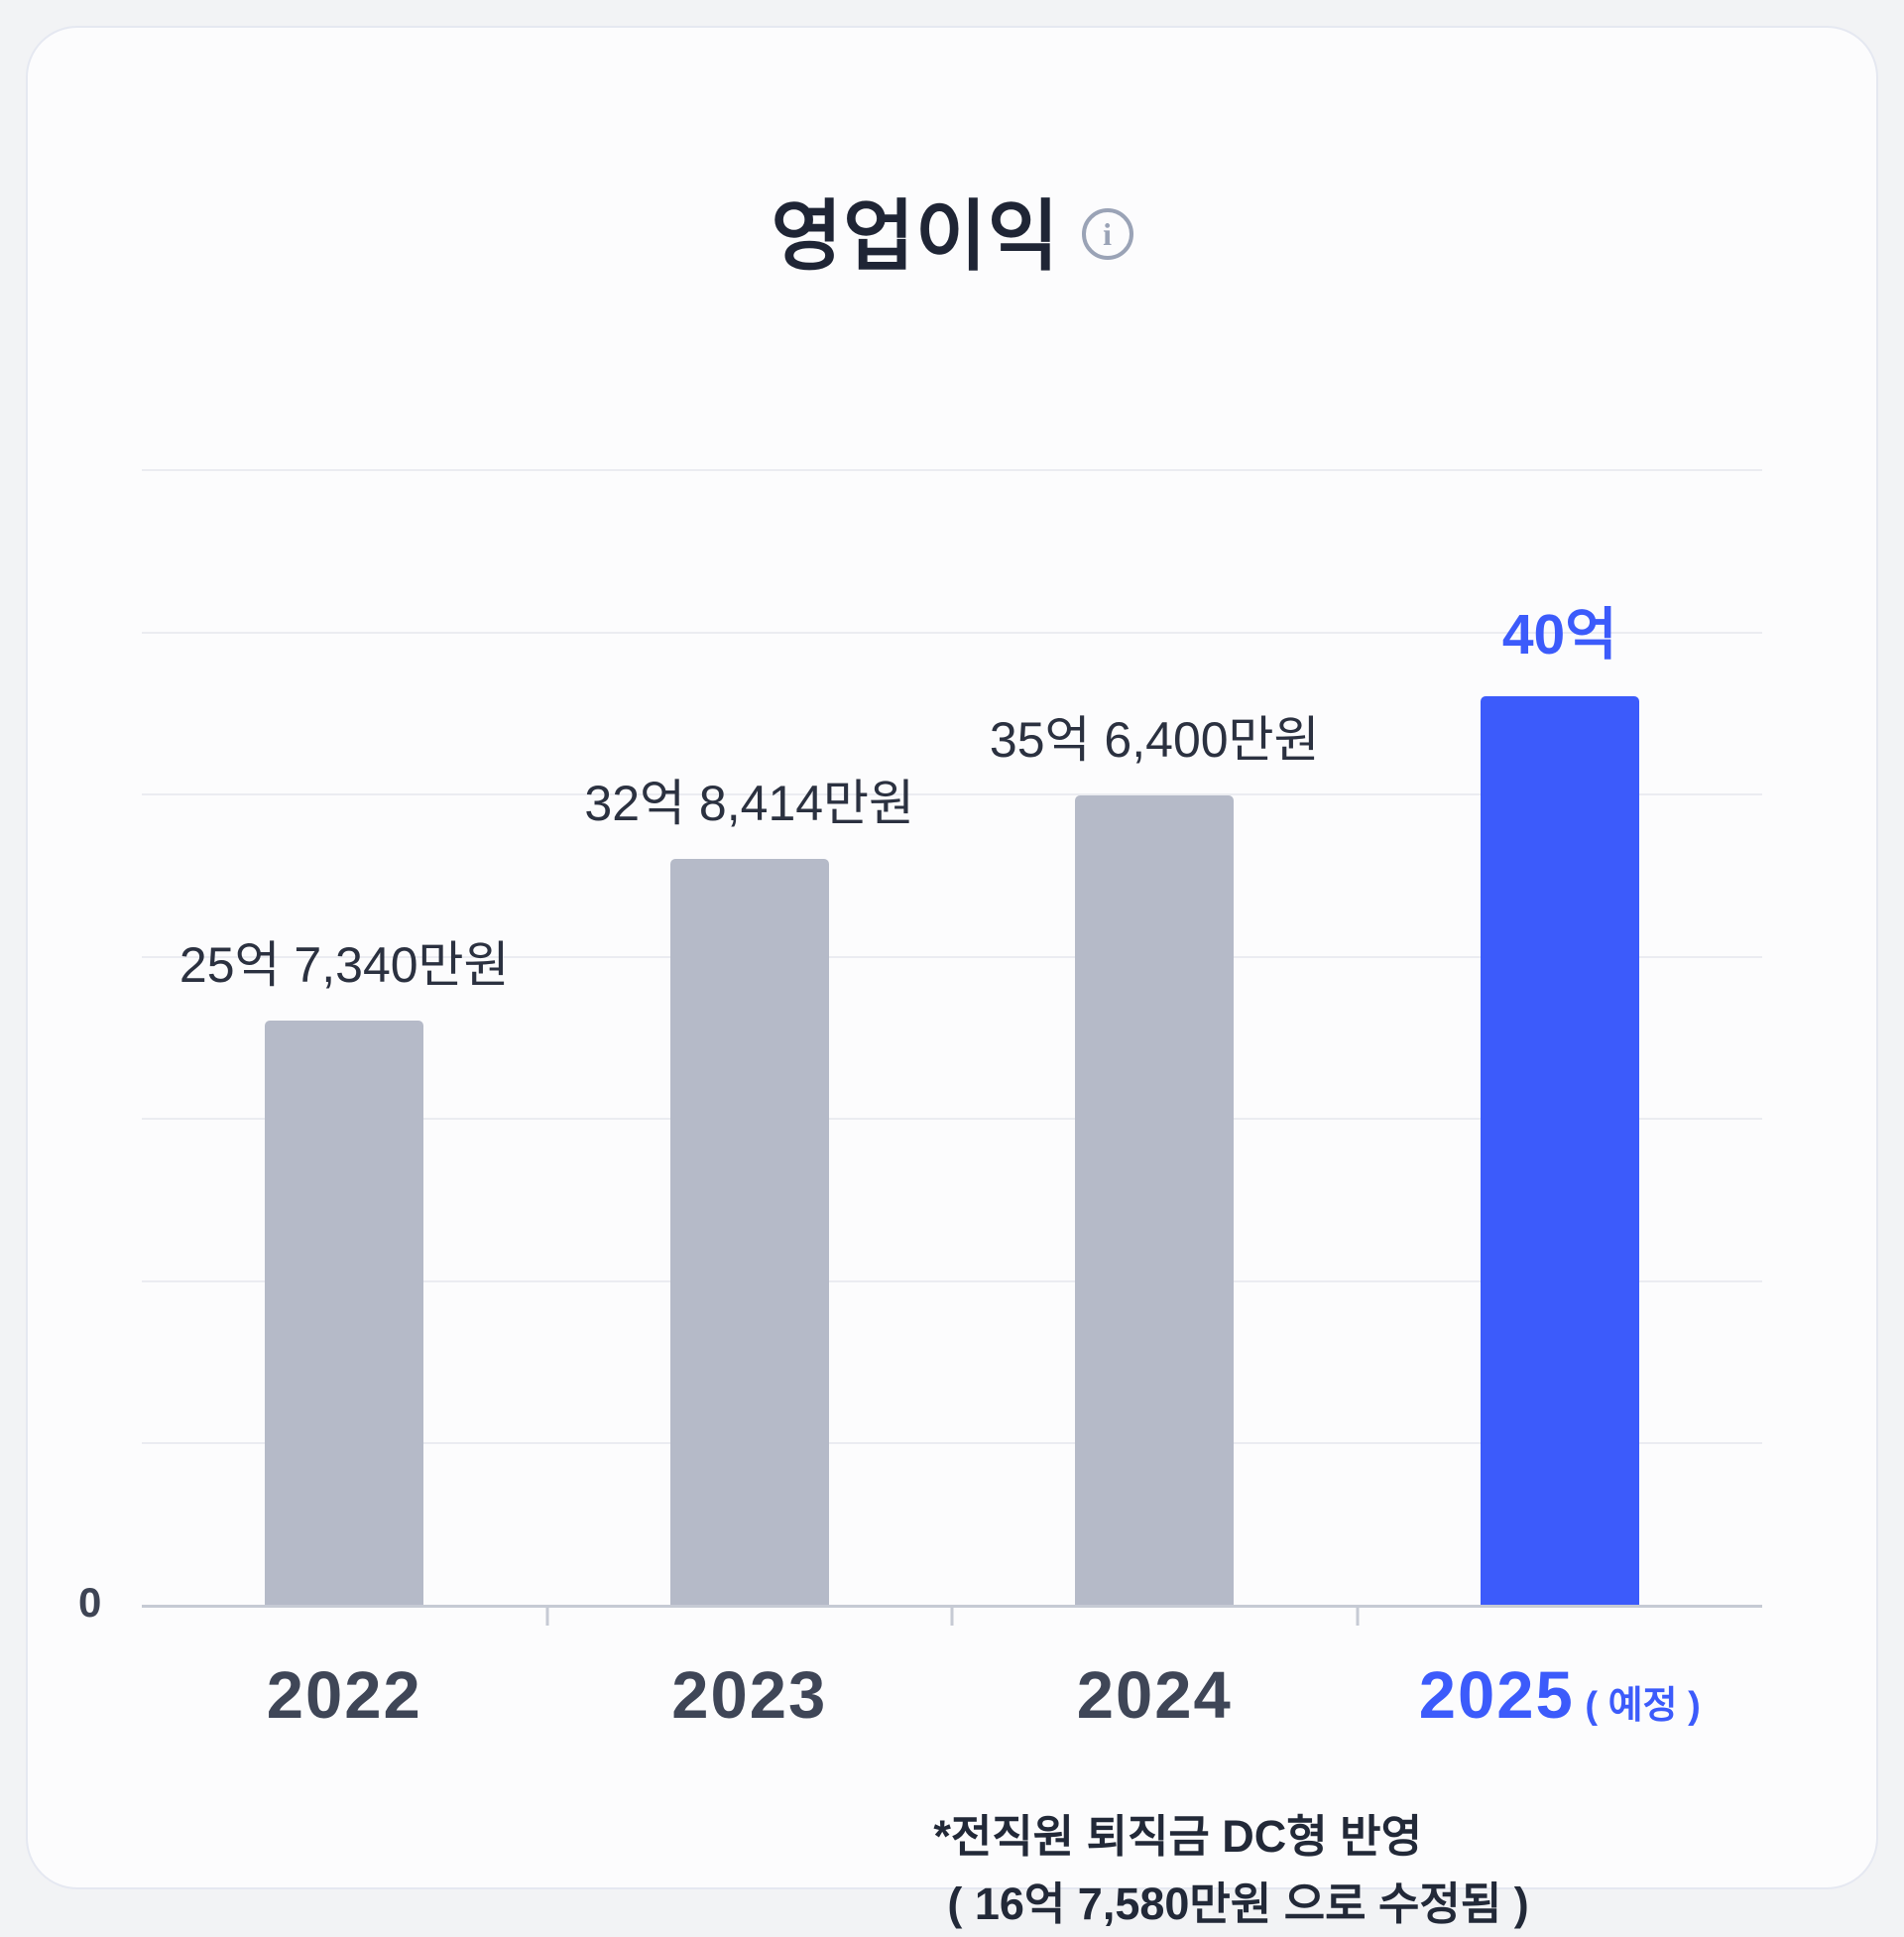 This screenshot has width=1904, height=1937. Describe the element at coordinates (89, 1603) in the screenshot. I see `y-axis-zero-label: 0` at that location.